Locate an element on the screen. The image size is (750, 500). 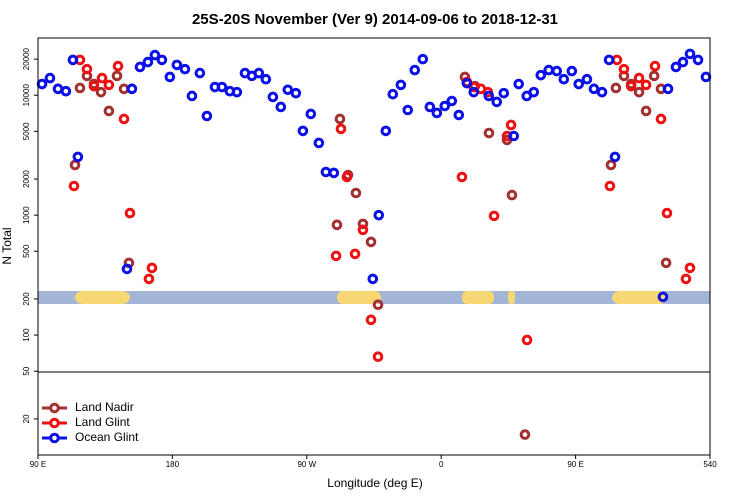
legend-label: Ocean Glint is located at coordinates (107, 437).